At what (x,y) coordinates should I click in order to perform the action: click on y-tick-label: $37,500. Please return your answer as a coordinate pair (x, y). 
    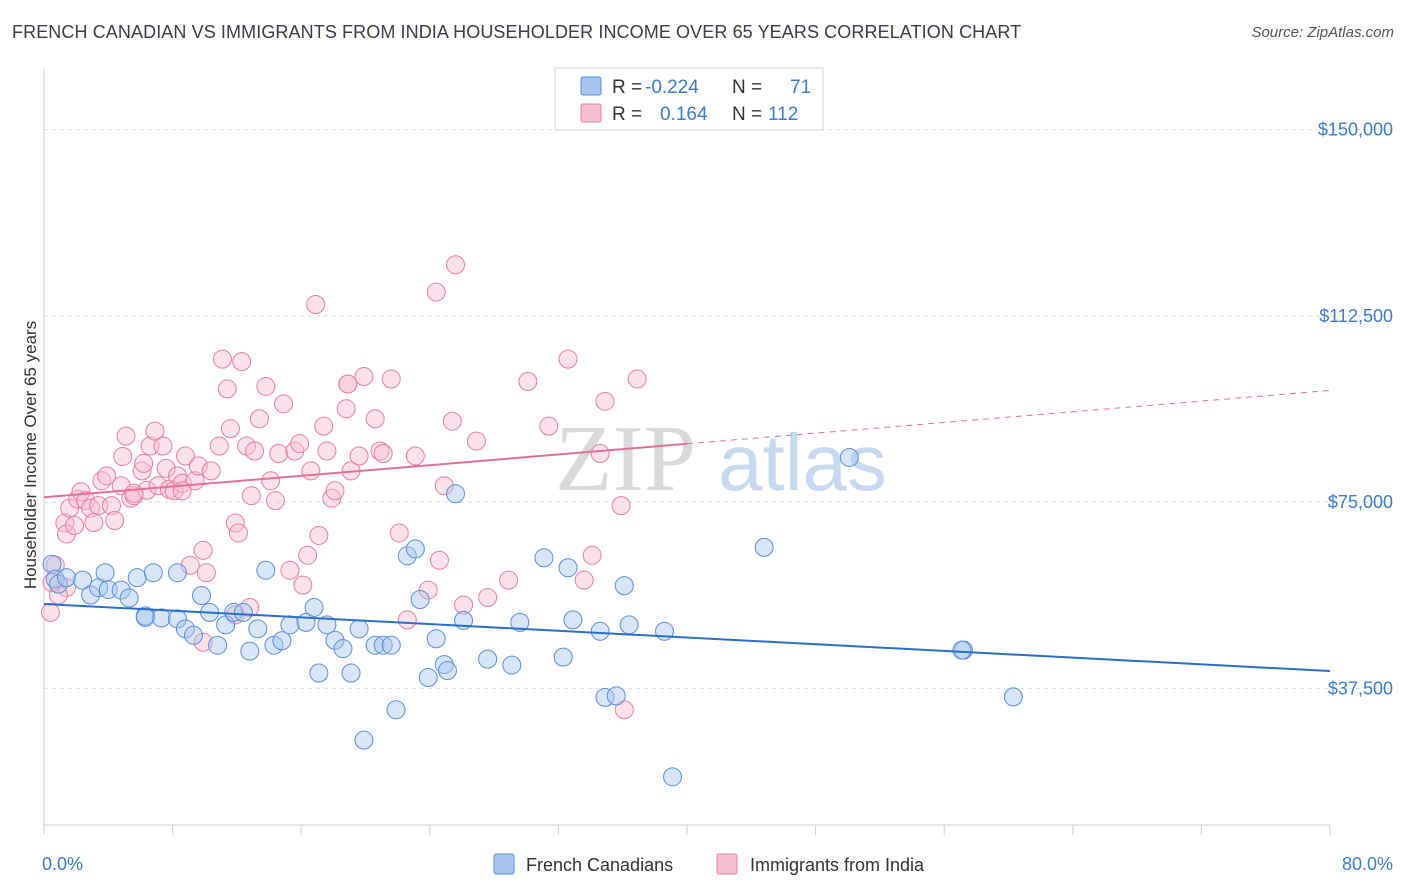
    Looking at the image, I should click on (1360, 688).